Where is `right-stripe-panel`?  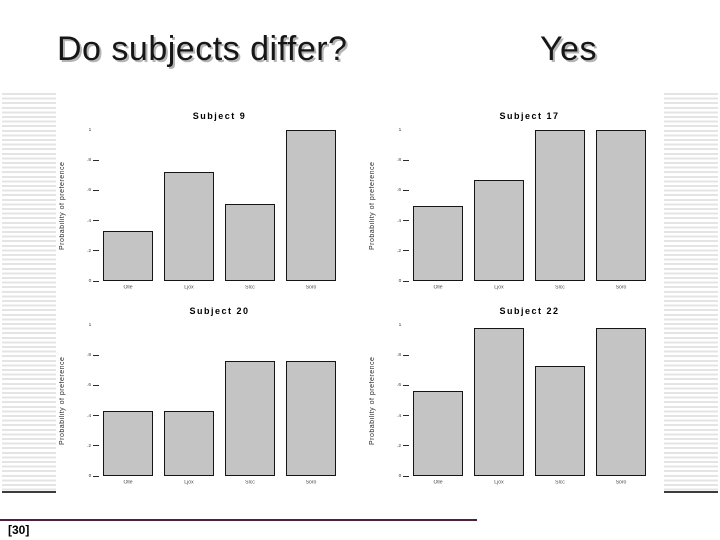
right-stripe-panel is located at coordinates (691, 293).